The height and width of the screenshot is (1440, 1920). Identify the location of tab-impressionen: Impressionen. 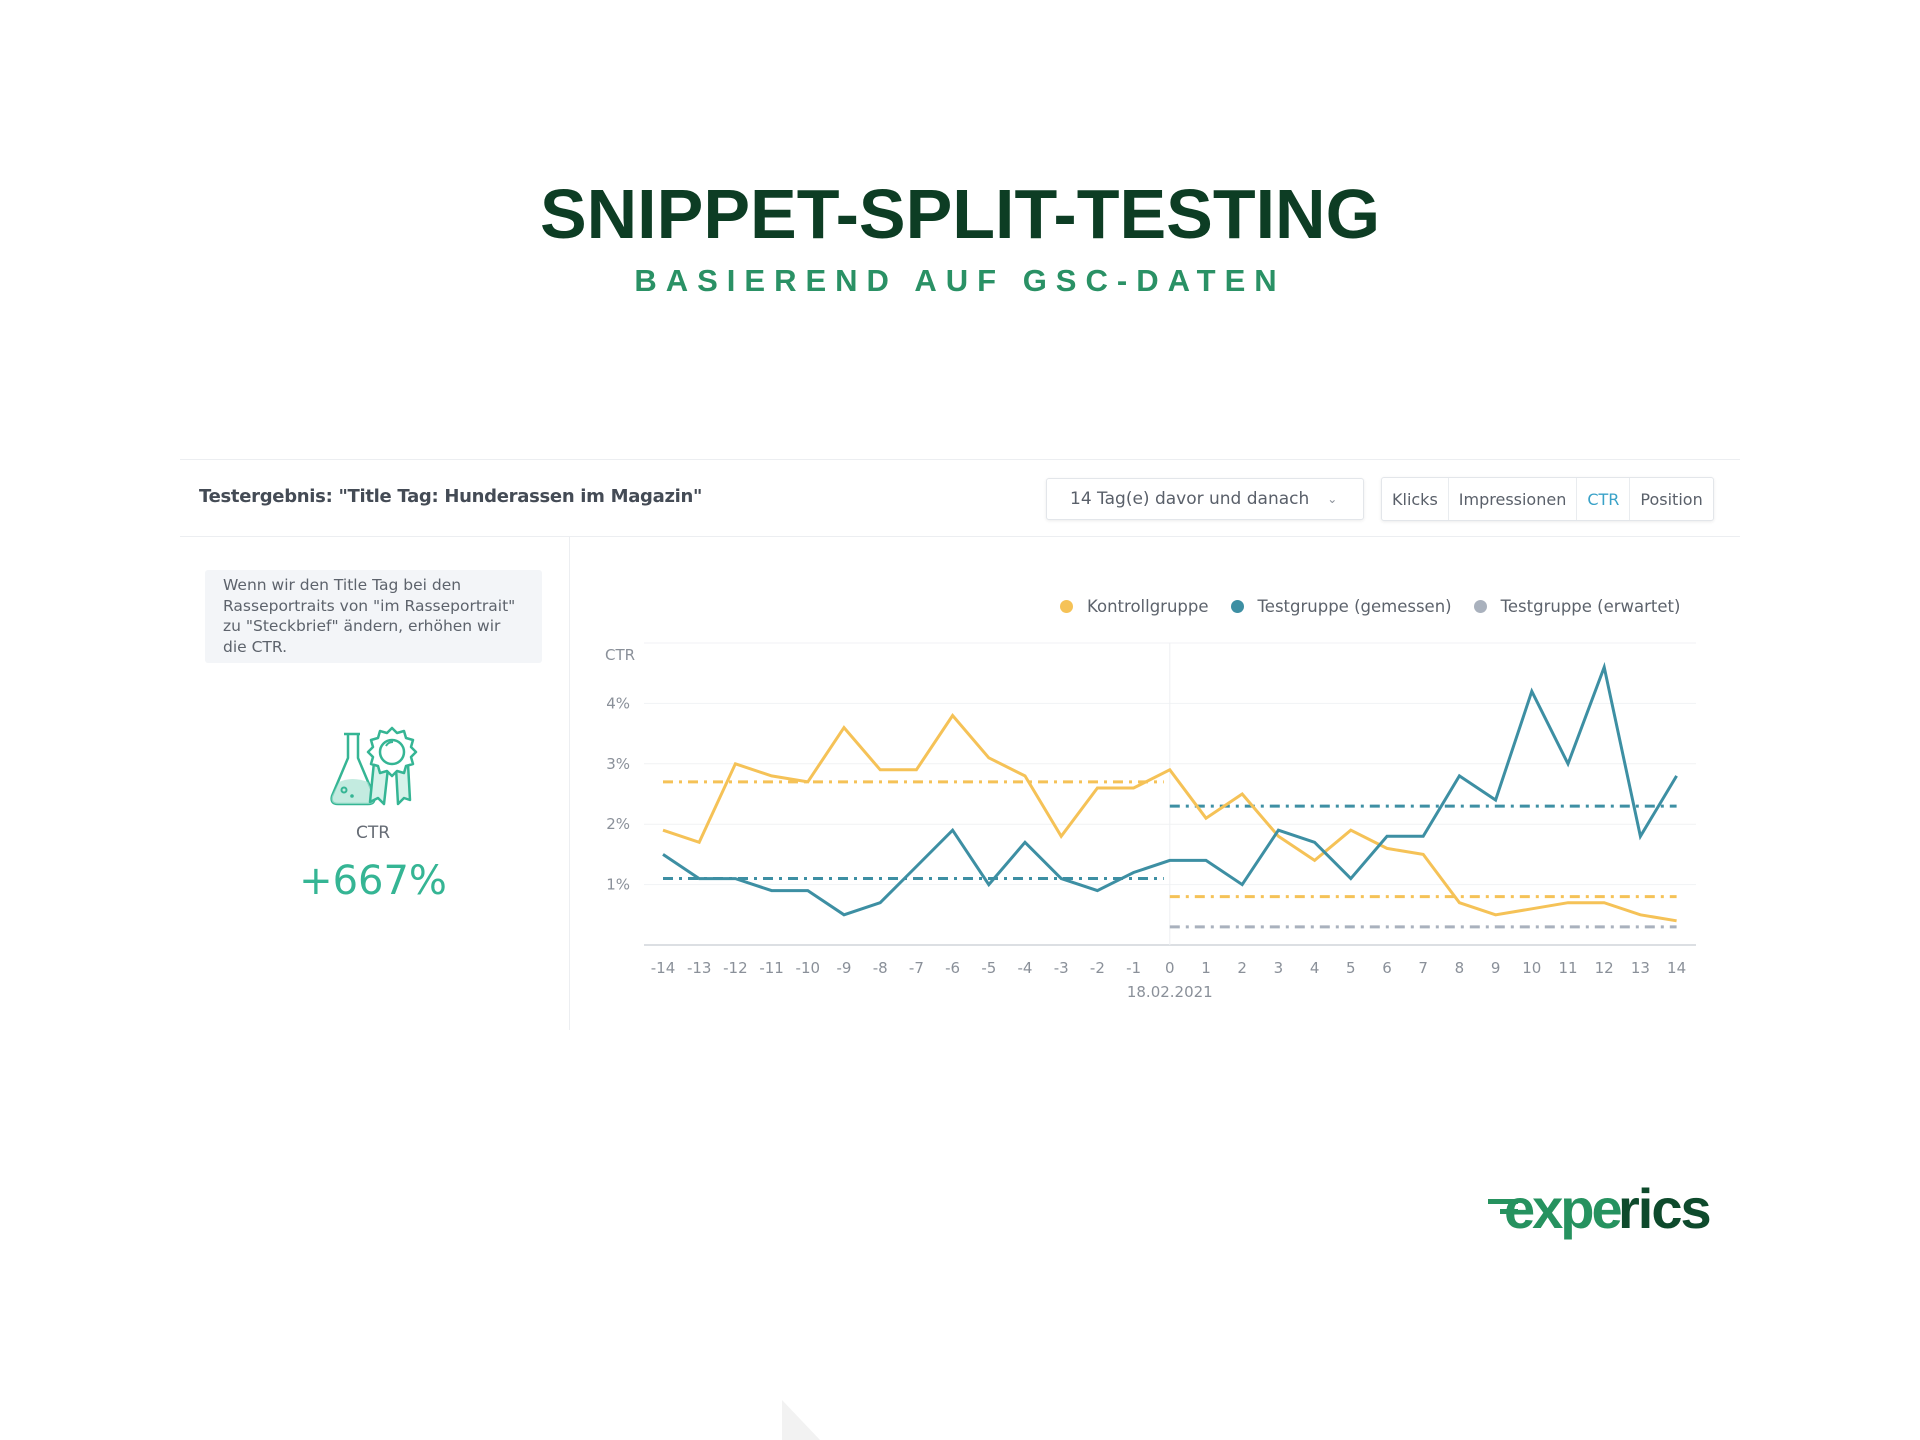
(1513, 499).